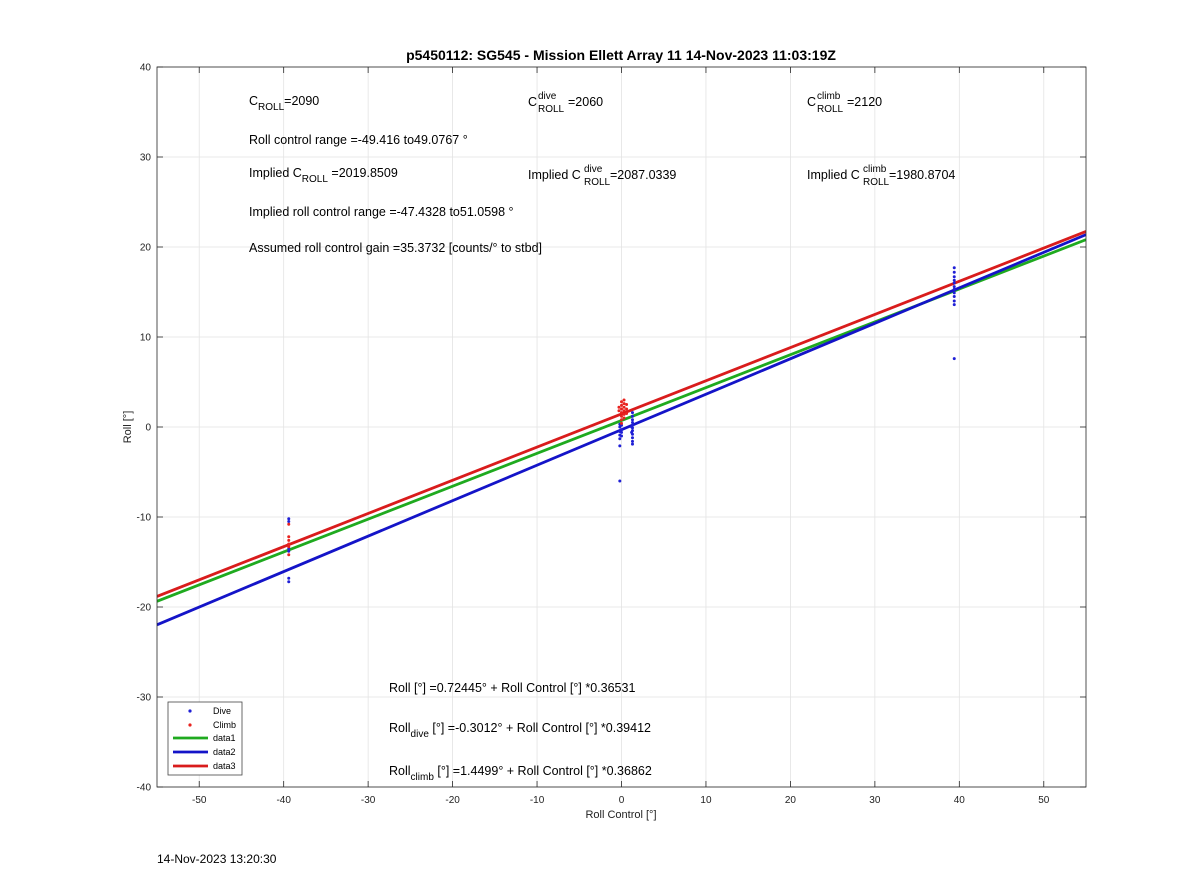  Describe the element at coordinates (622, 800) in the screenshot. I see `x-tick-label: 0` at that location.